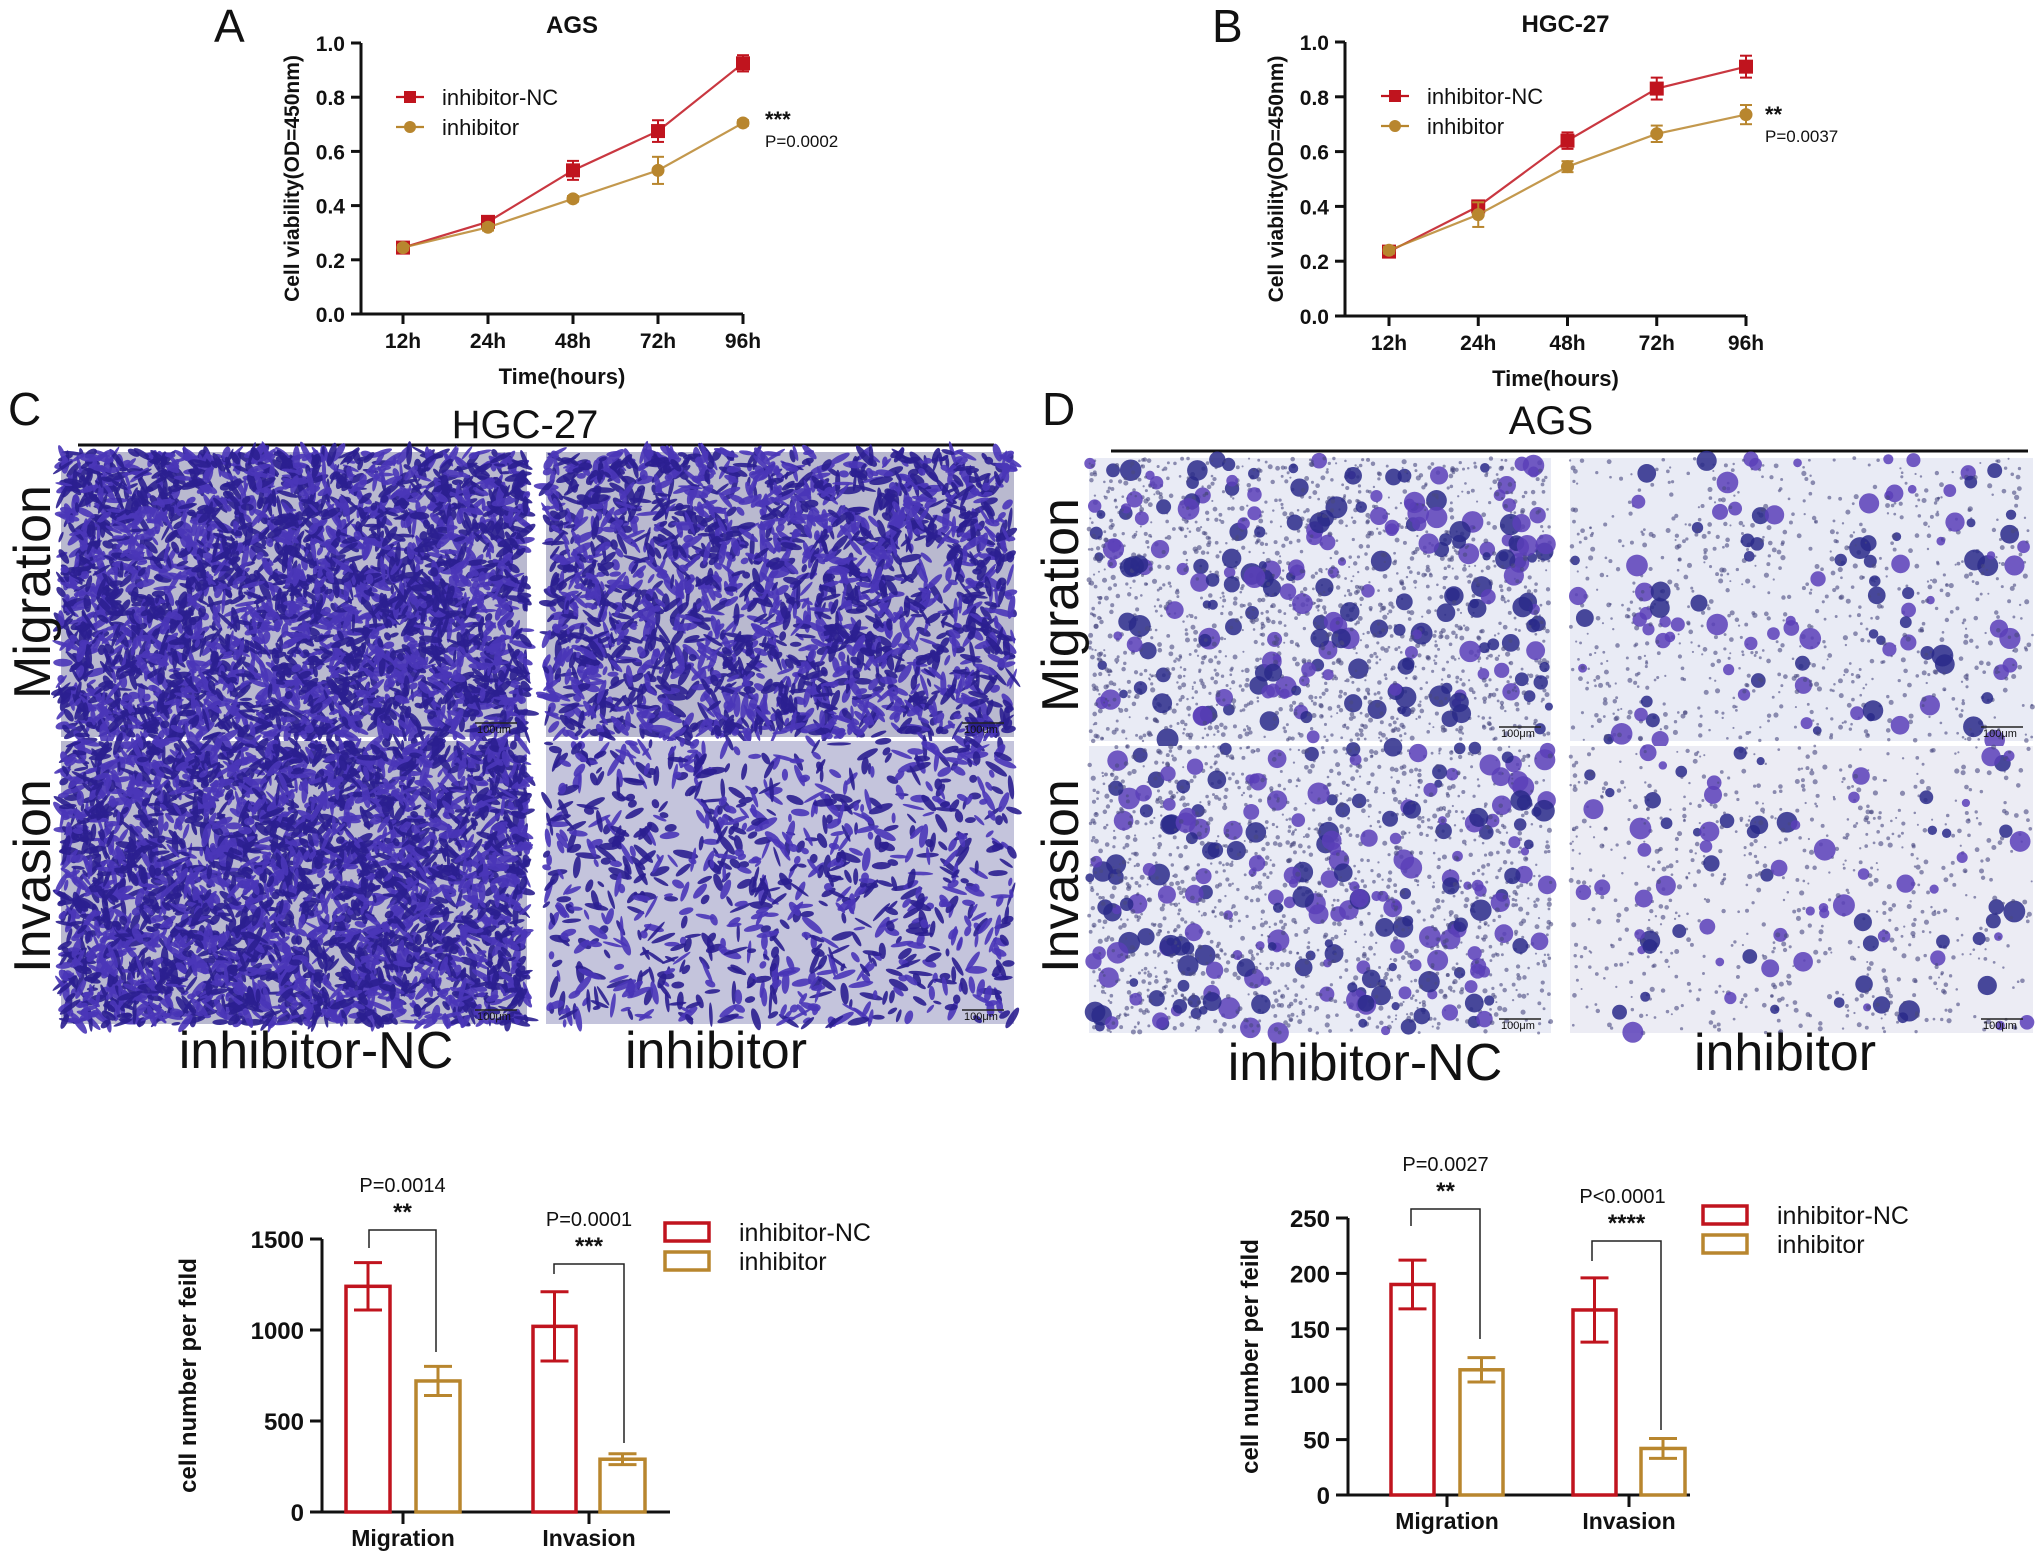 The width and height of the screenshot is (2035, 1551). What do you see at coordinates (778, 119) in the screenshot?
I see `significance-stars: ***` at bounding box center [778, 119].